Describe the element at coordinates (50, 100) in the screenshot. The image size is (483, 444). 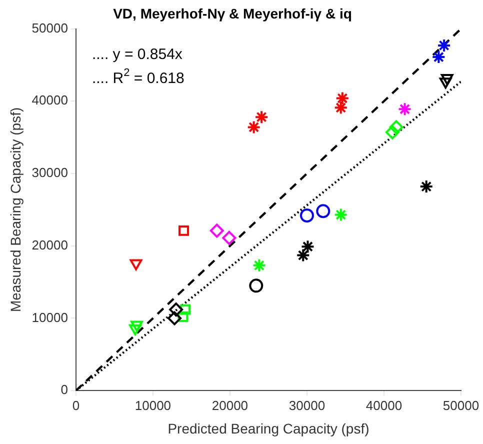
I see `y-tick-label: 40000` at that location.